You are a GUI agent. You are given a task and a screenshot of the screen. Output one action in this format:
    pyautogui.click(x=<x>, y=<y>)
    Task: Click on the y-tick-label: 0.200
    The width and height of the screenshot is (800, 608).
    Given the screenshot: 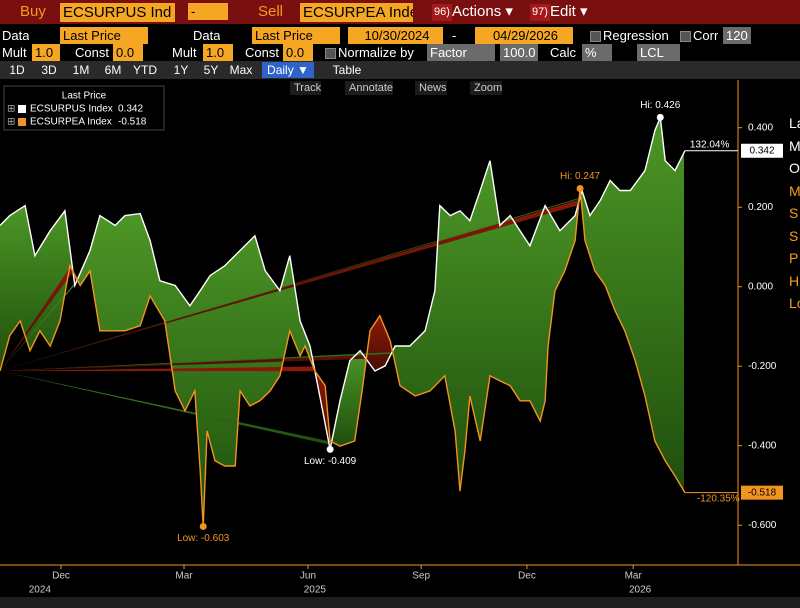 What is the action you would take?
    pyautogui.click(x=760, y=207)
    